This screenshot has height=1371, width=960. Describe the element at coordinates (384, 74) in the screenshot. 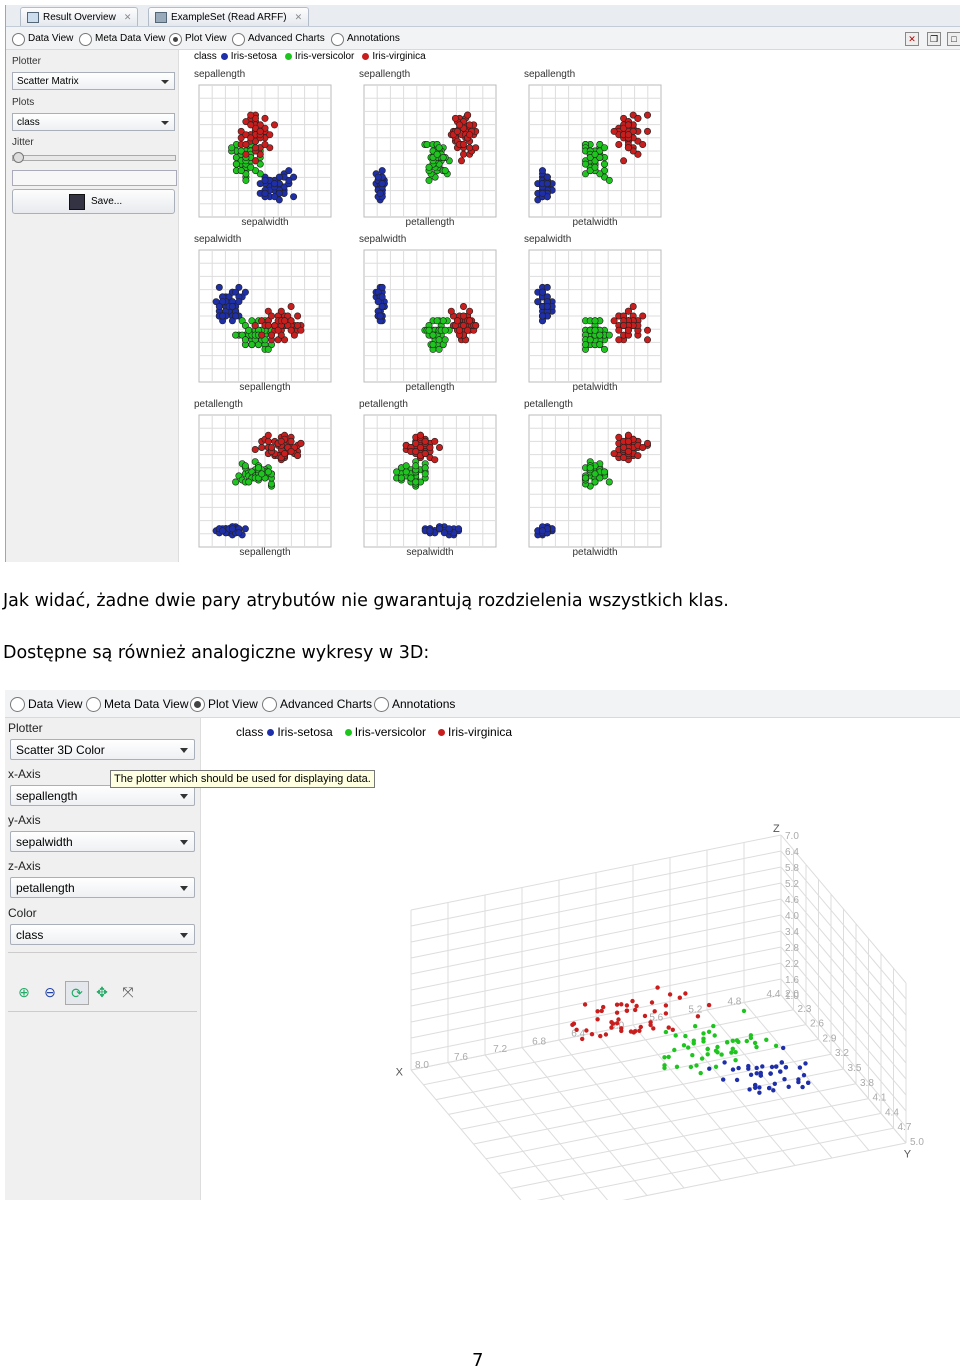

I see `panel-y-label: sepallength` at that location.